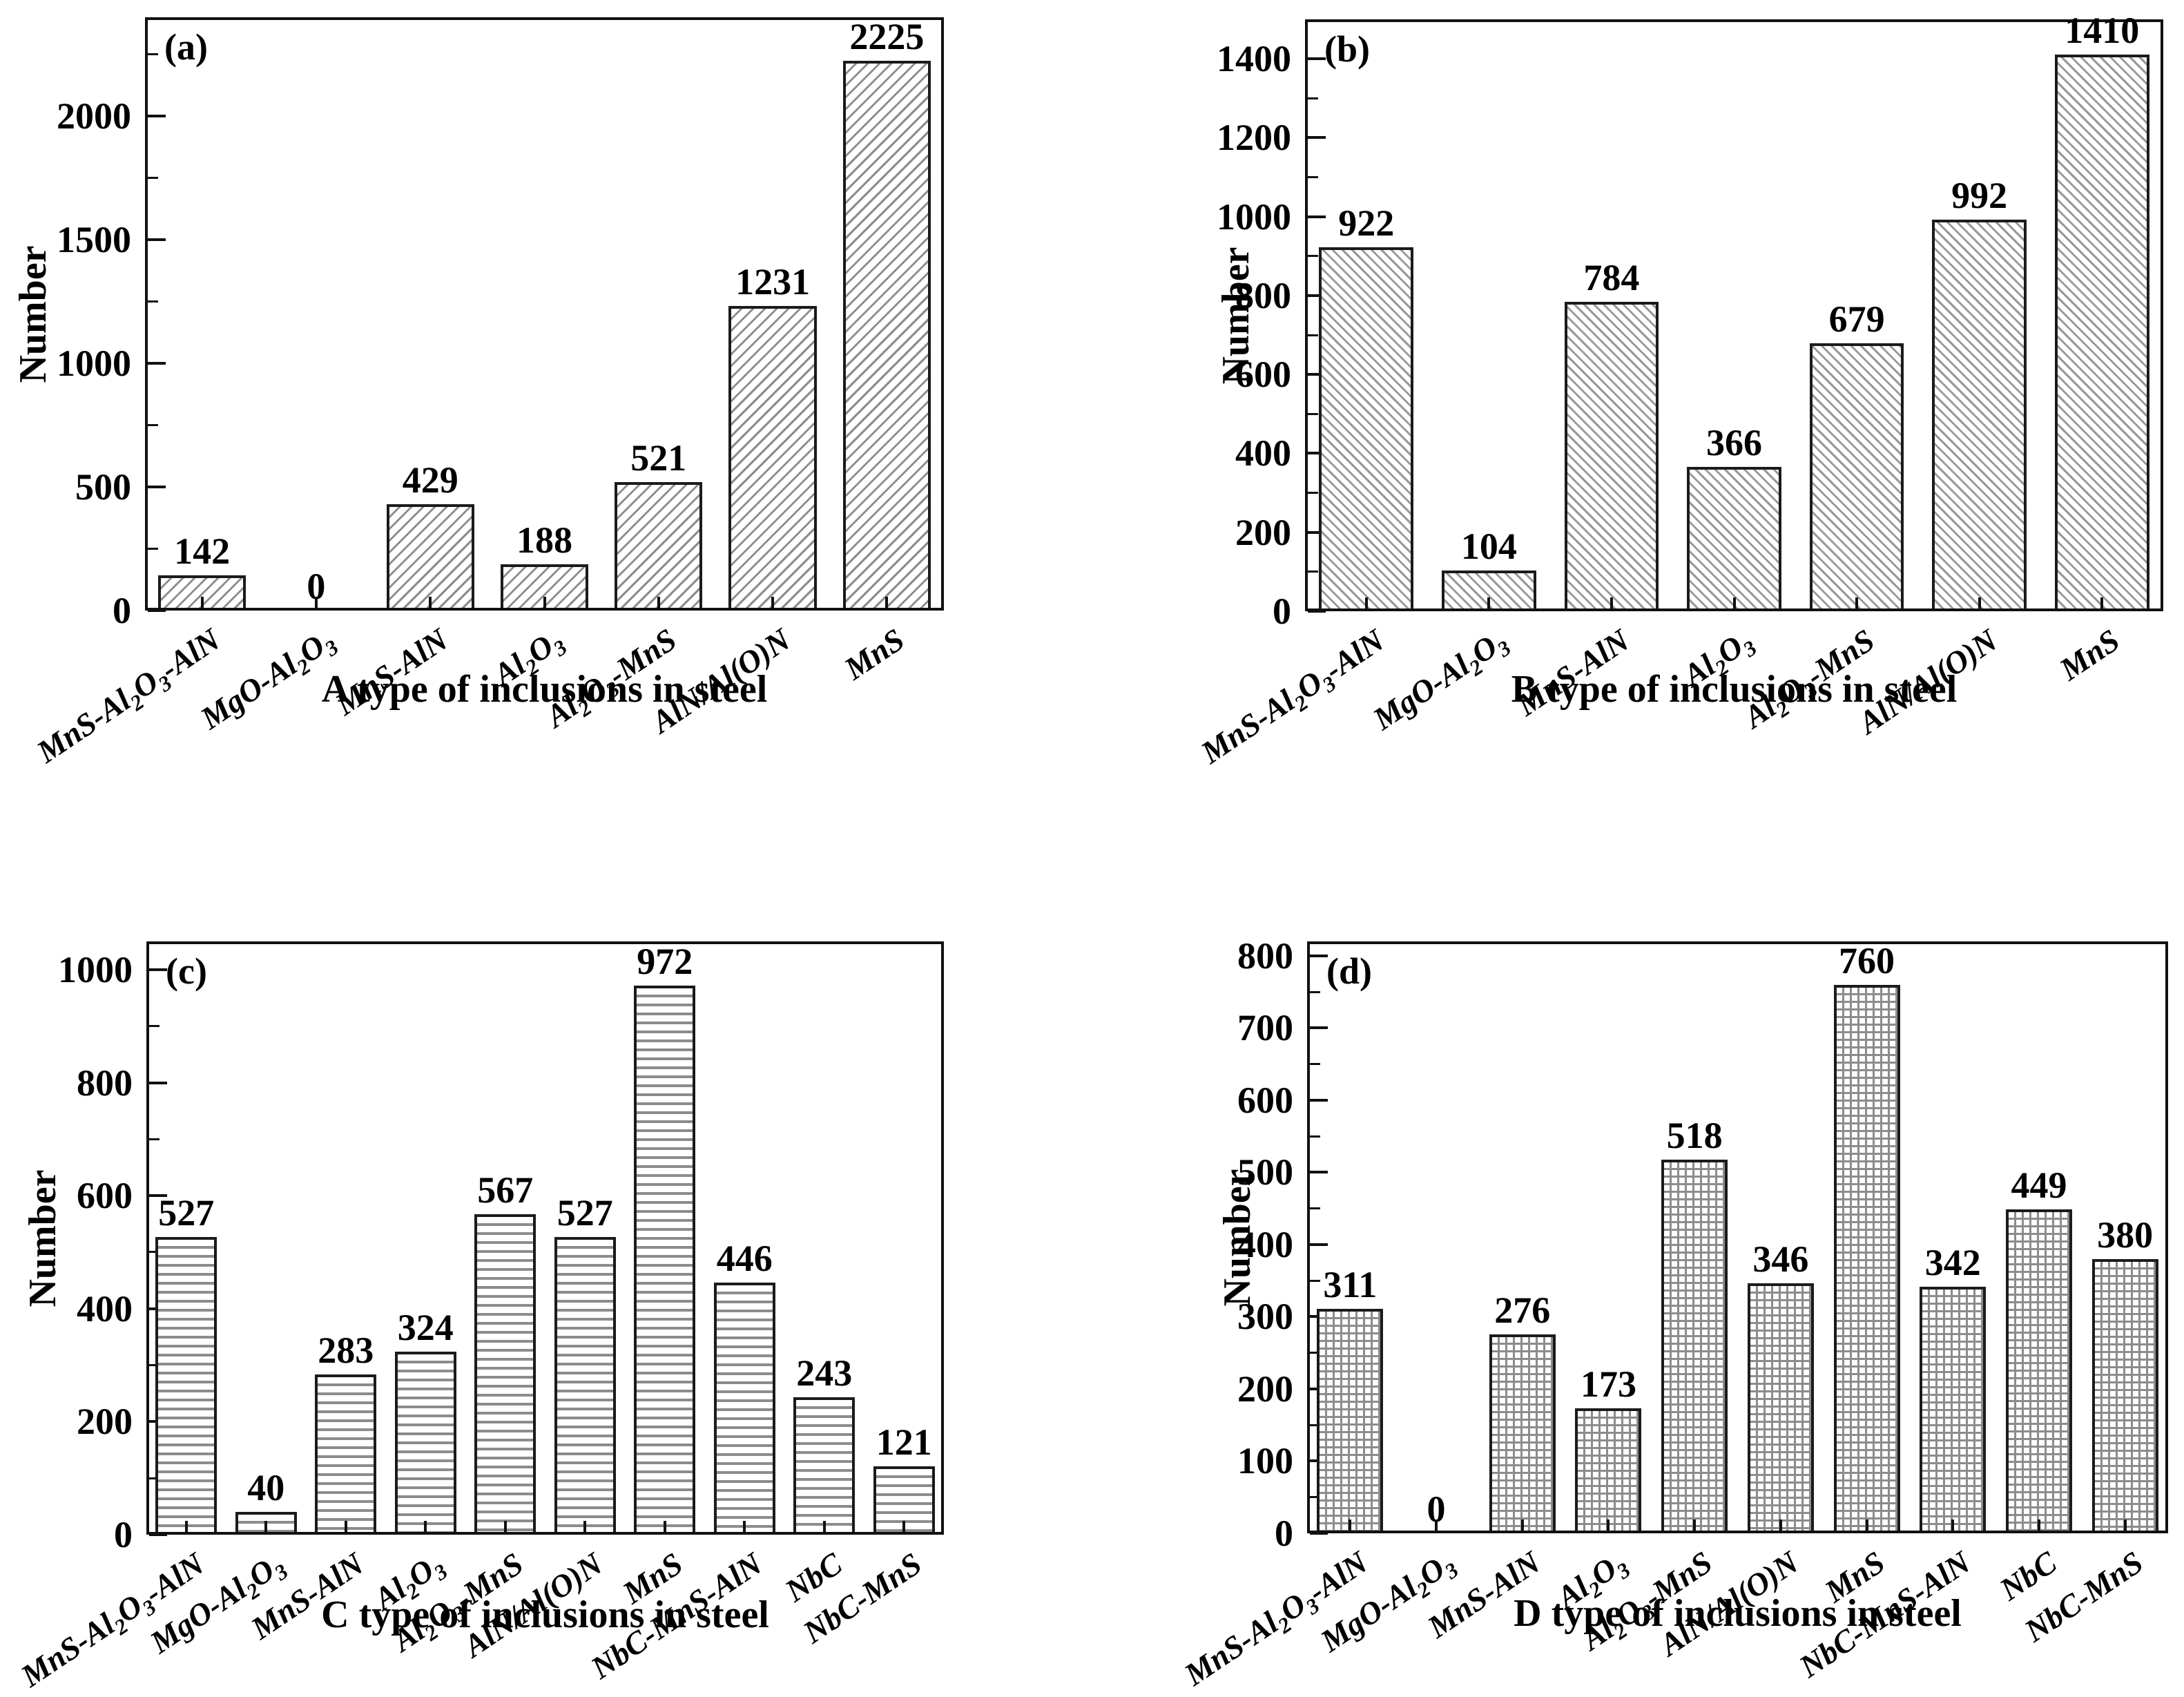  Describe the element at coordinates (1350, 1284) in the screenshot. I see `bar-value-label: 311` at that location.